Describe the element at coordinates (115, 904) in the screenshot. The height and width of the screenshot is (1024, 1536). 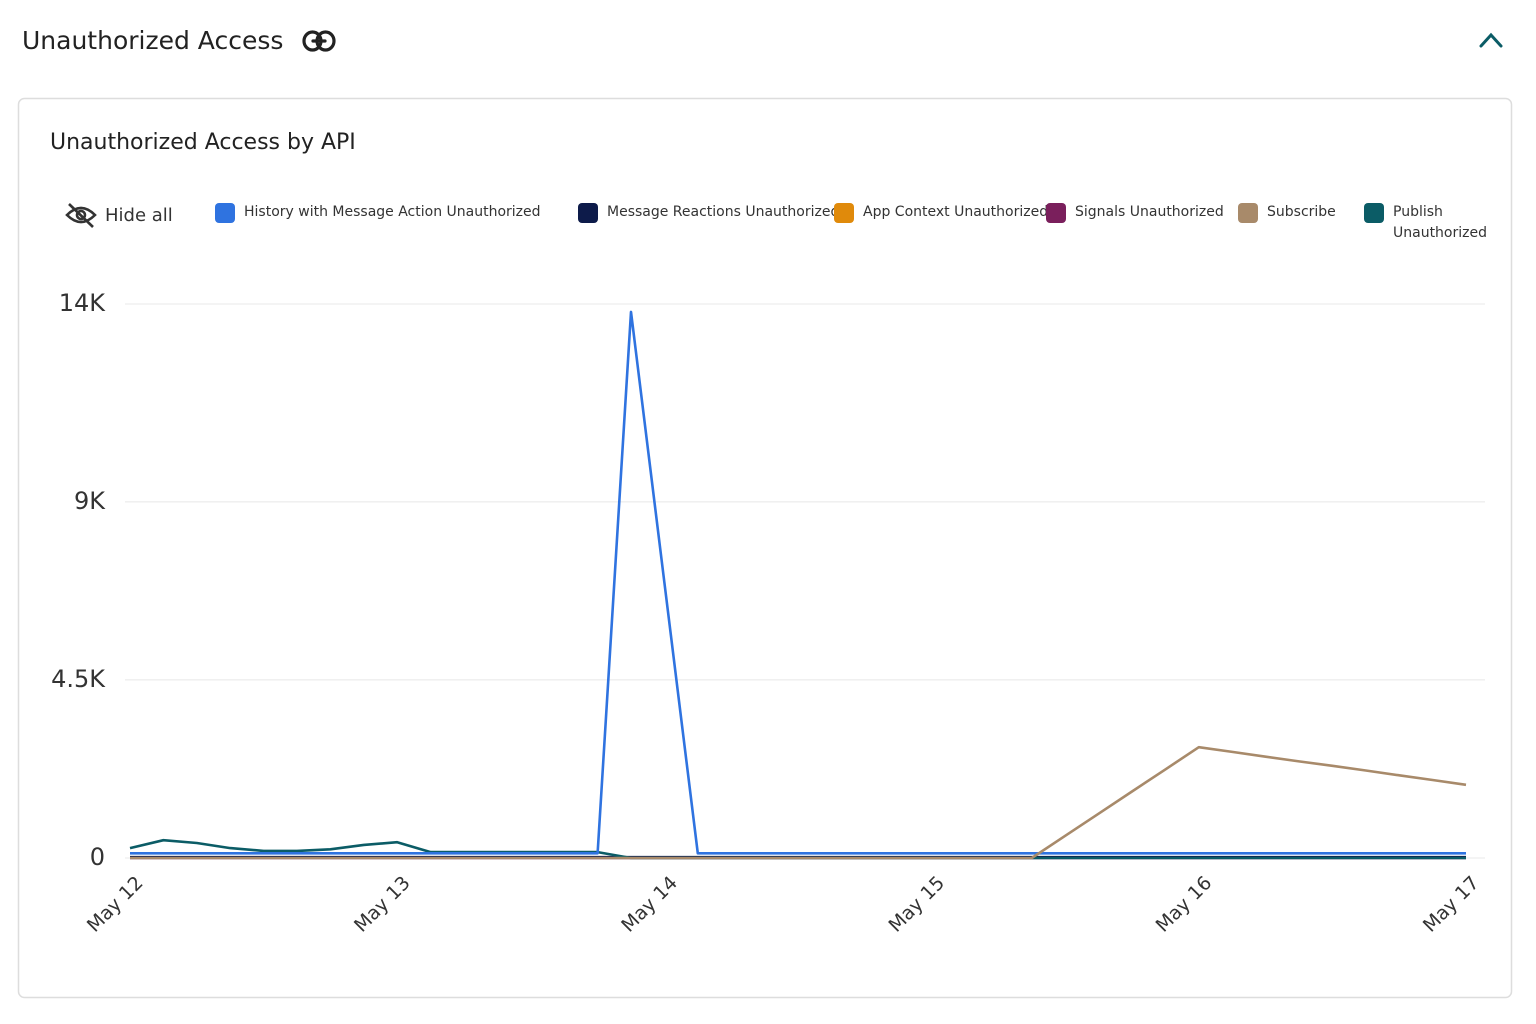
I see `x-tick-label: May 12` at that location.